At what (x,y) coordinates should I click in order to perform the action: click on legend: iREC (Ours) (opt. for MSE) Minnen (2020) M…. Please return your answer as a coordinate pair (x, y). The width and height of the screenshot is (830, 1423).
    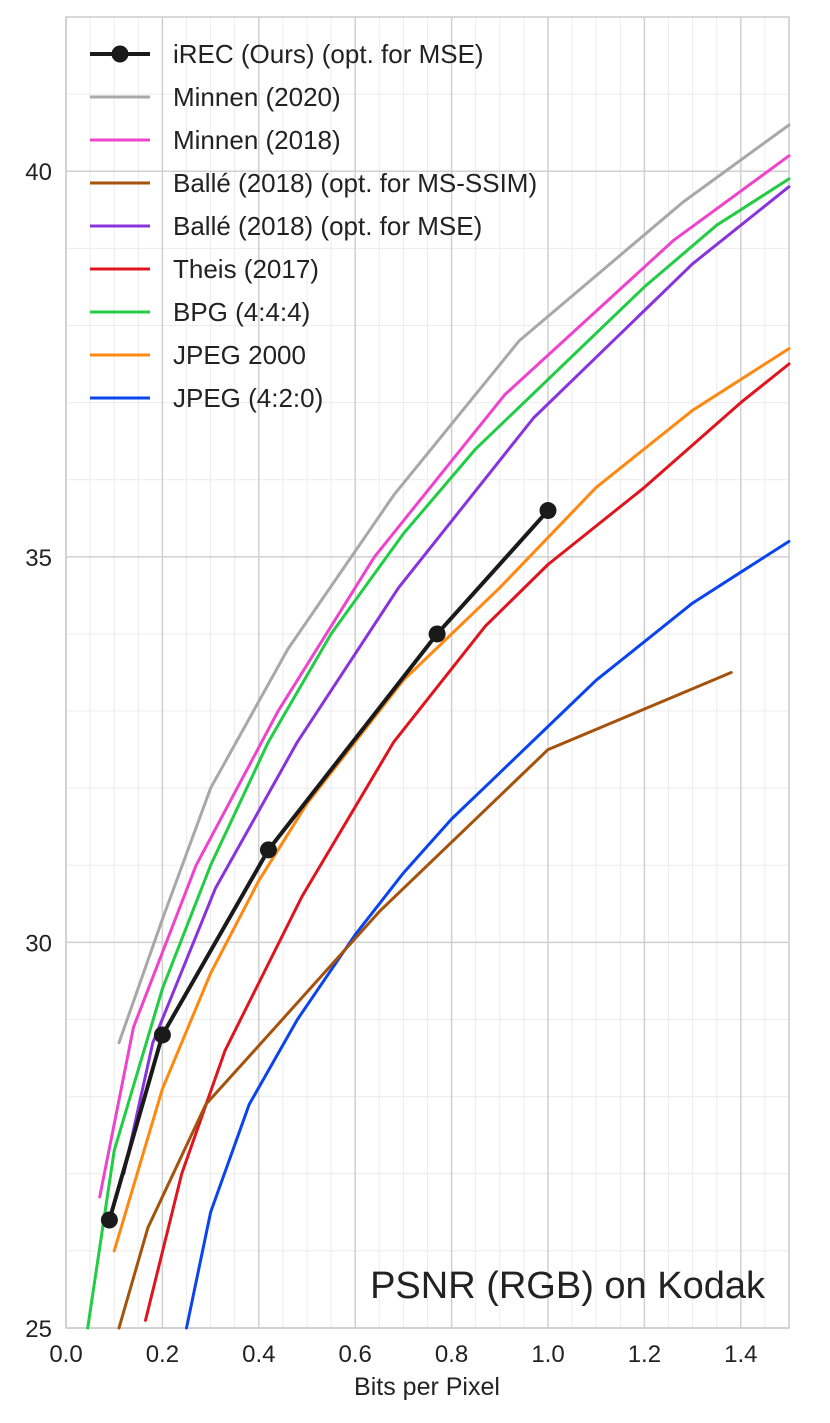
    Looking at the image, I should click on (313, 226).